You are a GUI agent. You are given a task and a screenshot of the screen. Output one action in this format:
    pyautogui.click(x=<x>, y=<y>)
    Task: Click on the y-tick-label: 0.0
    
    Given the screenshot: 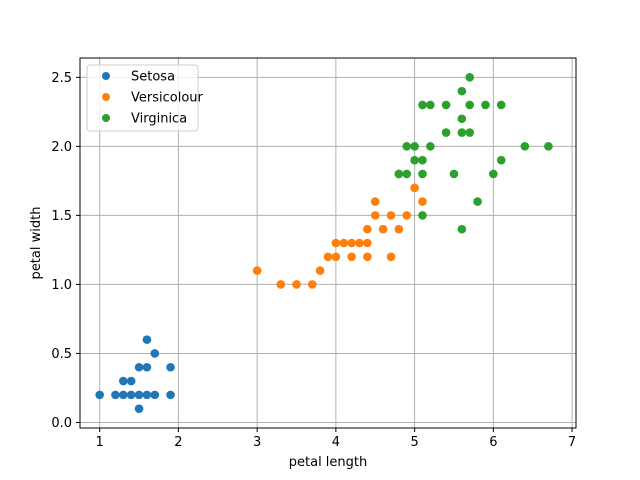 What is the action you would take?
    pyautogui.click(x=61, y=423)
    